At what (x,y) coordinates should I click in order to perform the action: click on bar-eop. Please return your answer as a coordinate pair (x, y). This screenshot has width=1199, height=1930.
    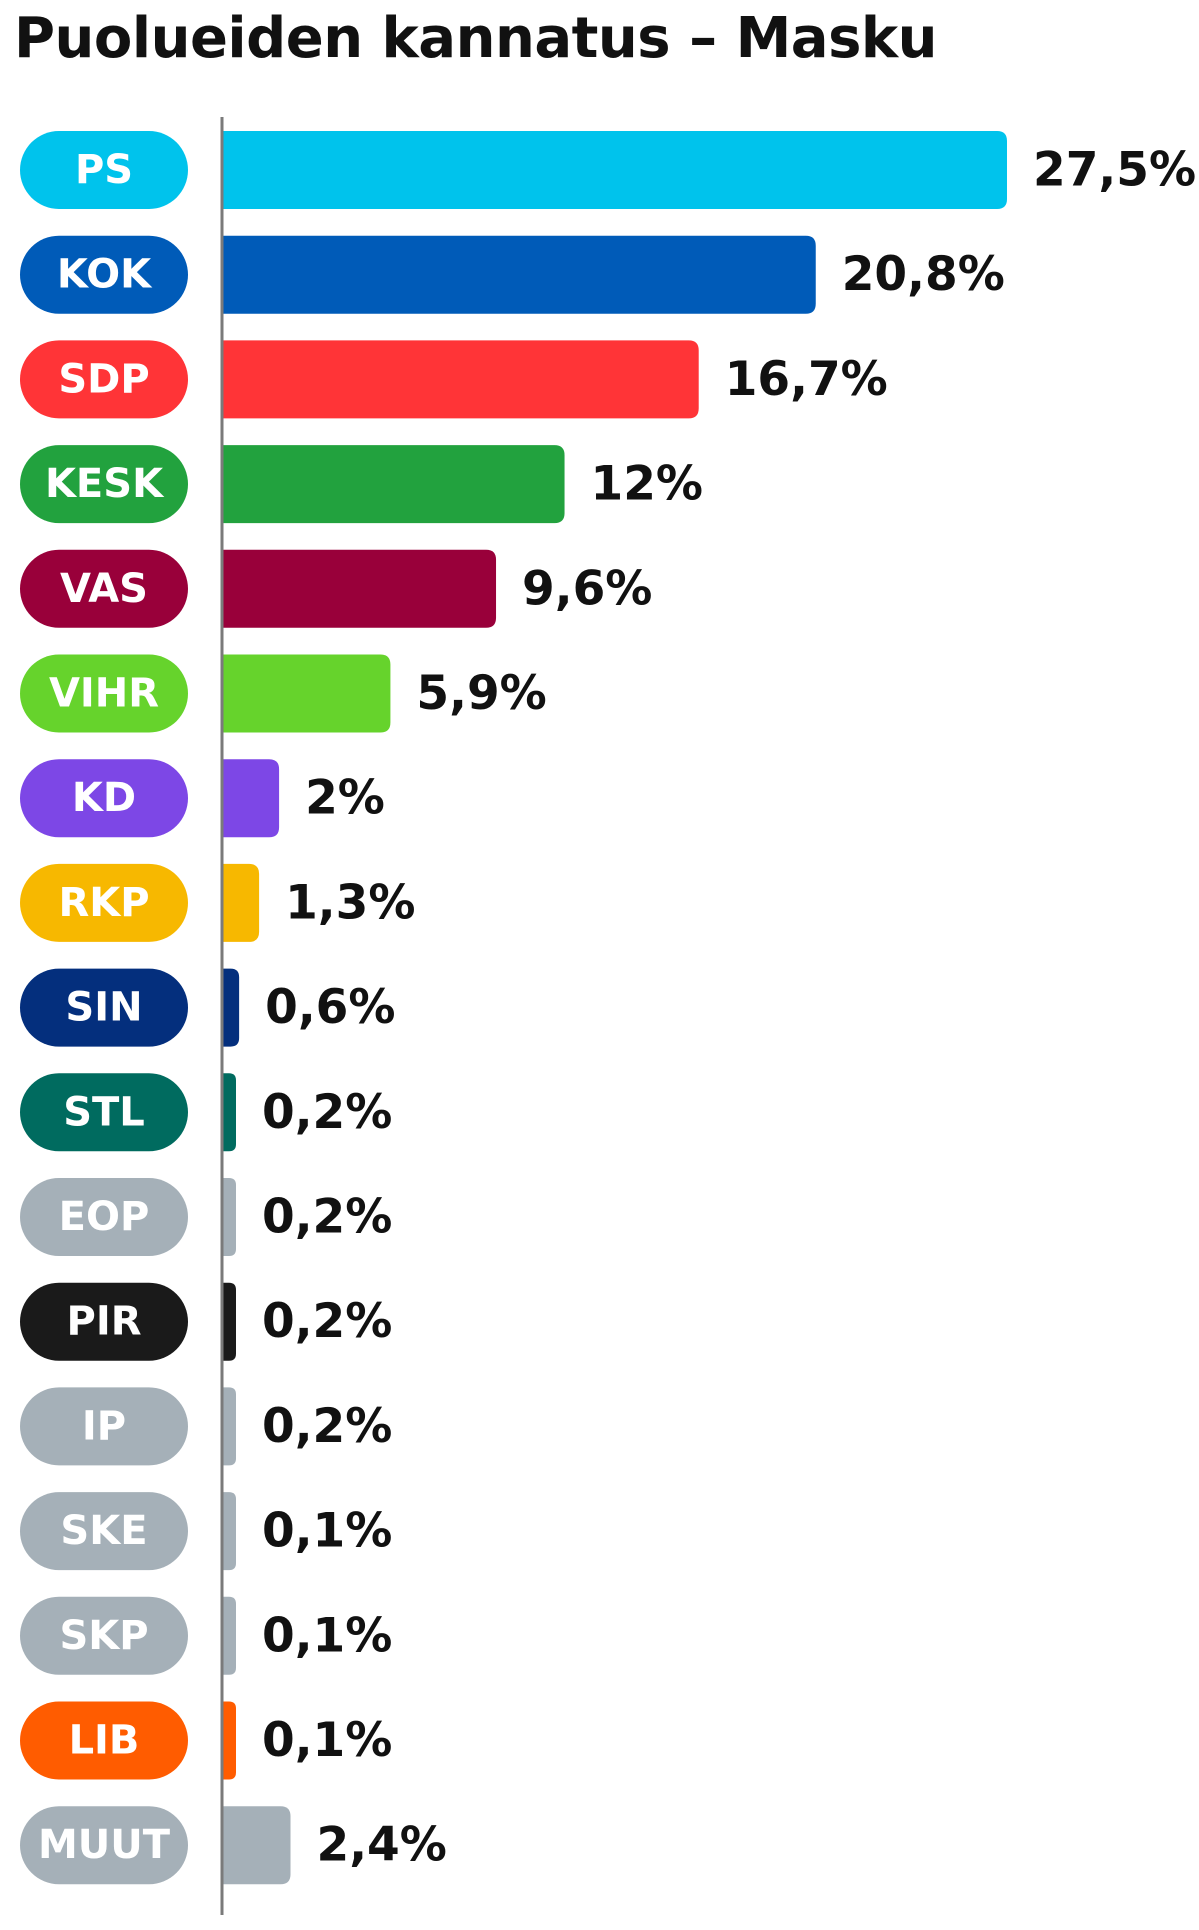
    Looking at the image, I should click on (229, 1217).